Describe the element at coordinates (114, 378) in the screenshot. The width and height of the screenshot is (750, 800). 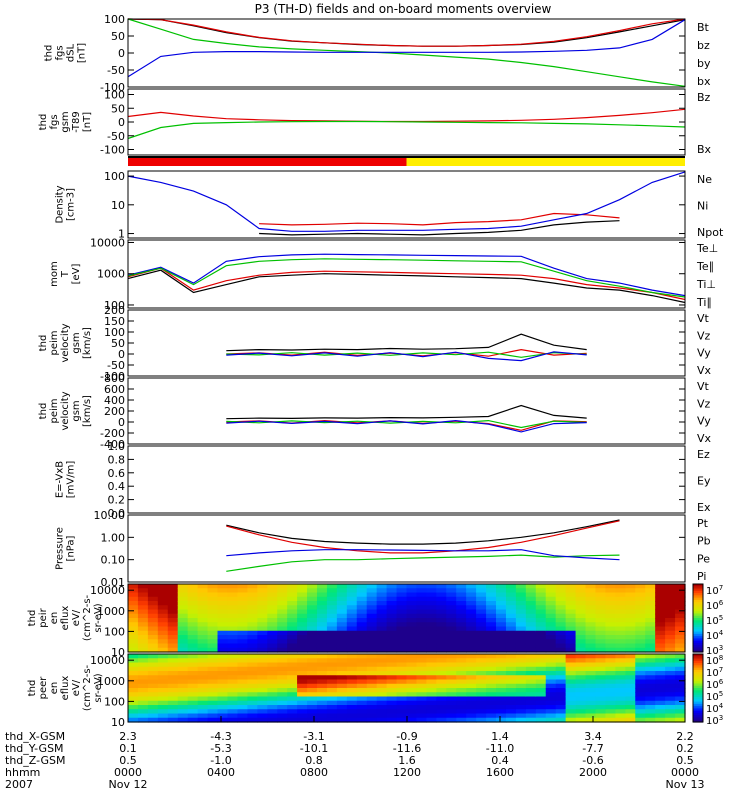
I see `y-tick-label: 800` at that location.